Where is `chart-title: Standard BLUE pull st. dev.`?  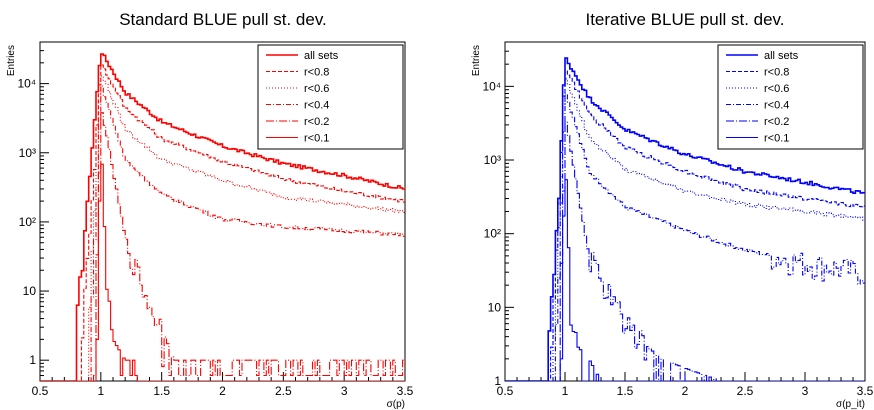
chart-title: Standard BLUE pull st. dev. is located at coordinates (223, 19).